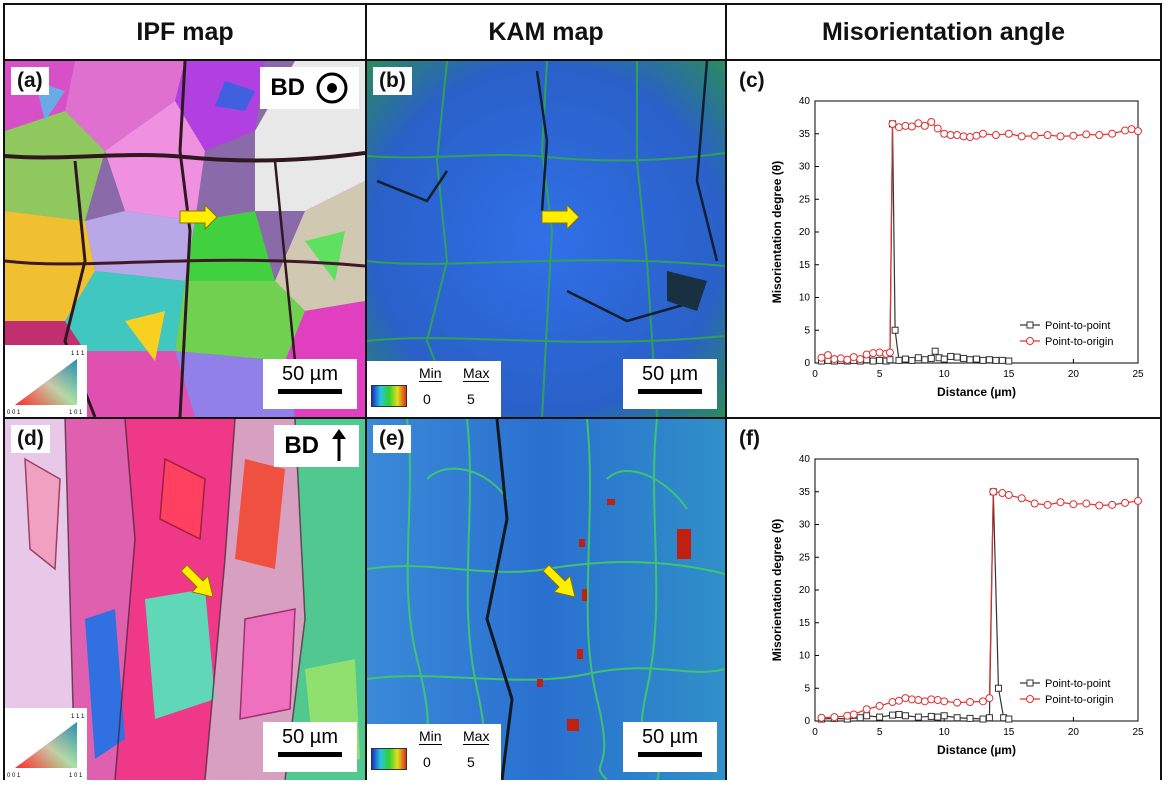 The width and height of the screenshot is (1167, 785). What do you see at coordinates (46, 746) in the screenshot?
I see `ipf-triangle-icon: 1 1 1 0 0 1 1 0 1` at bounding box center [46, 746].